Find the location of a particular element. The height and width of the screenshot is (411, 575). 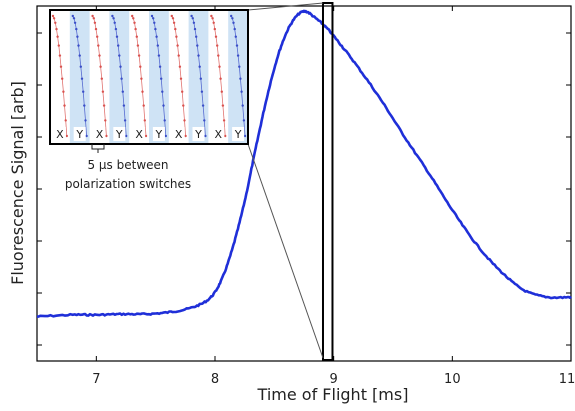

x-tick-label-0: 7 is located at coordinates (96, 379).